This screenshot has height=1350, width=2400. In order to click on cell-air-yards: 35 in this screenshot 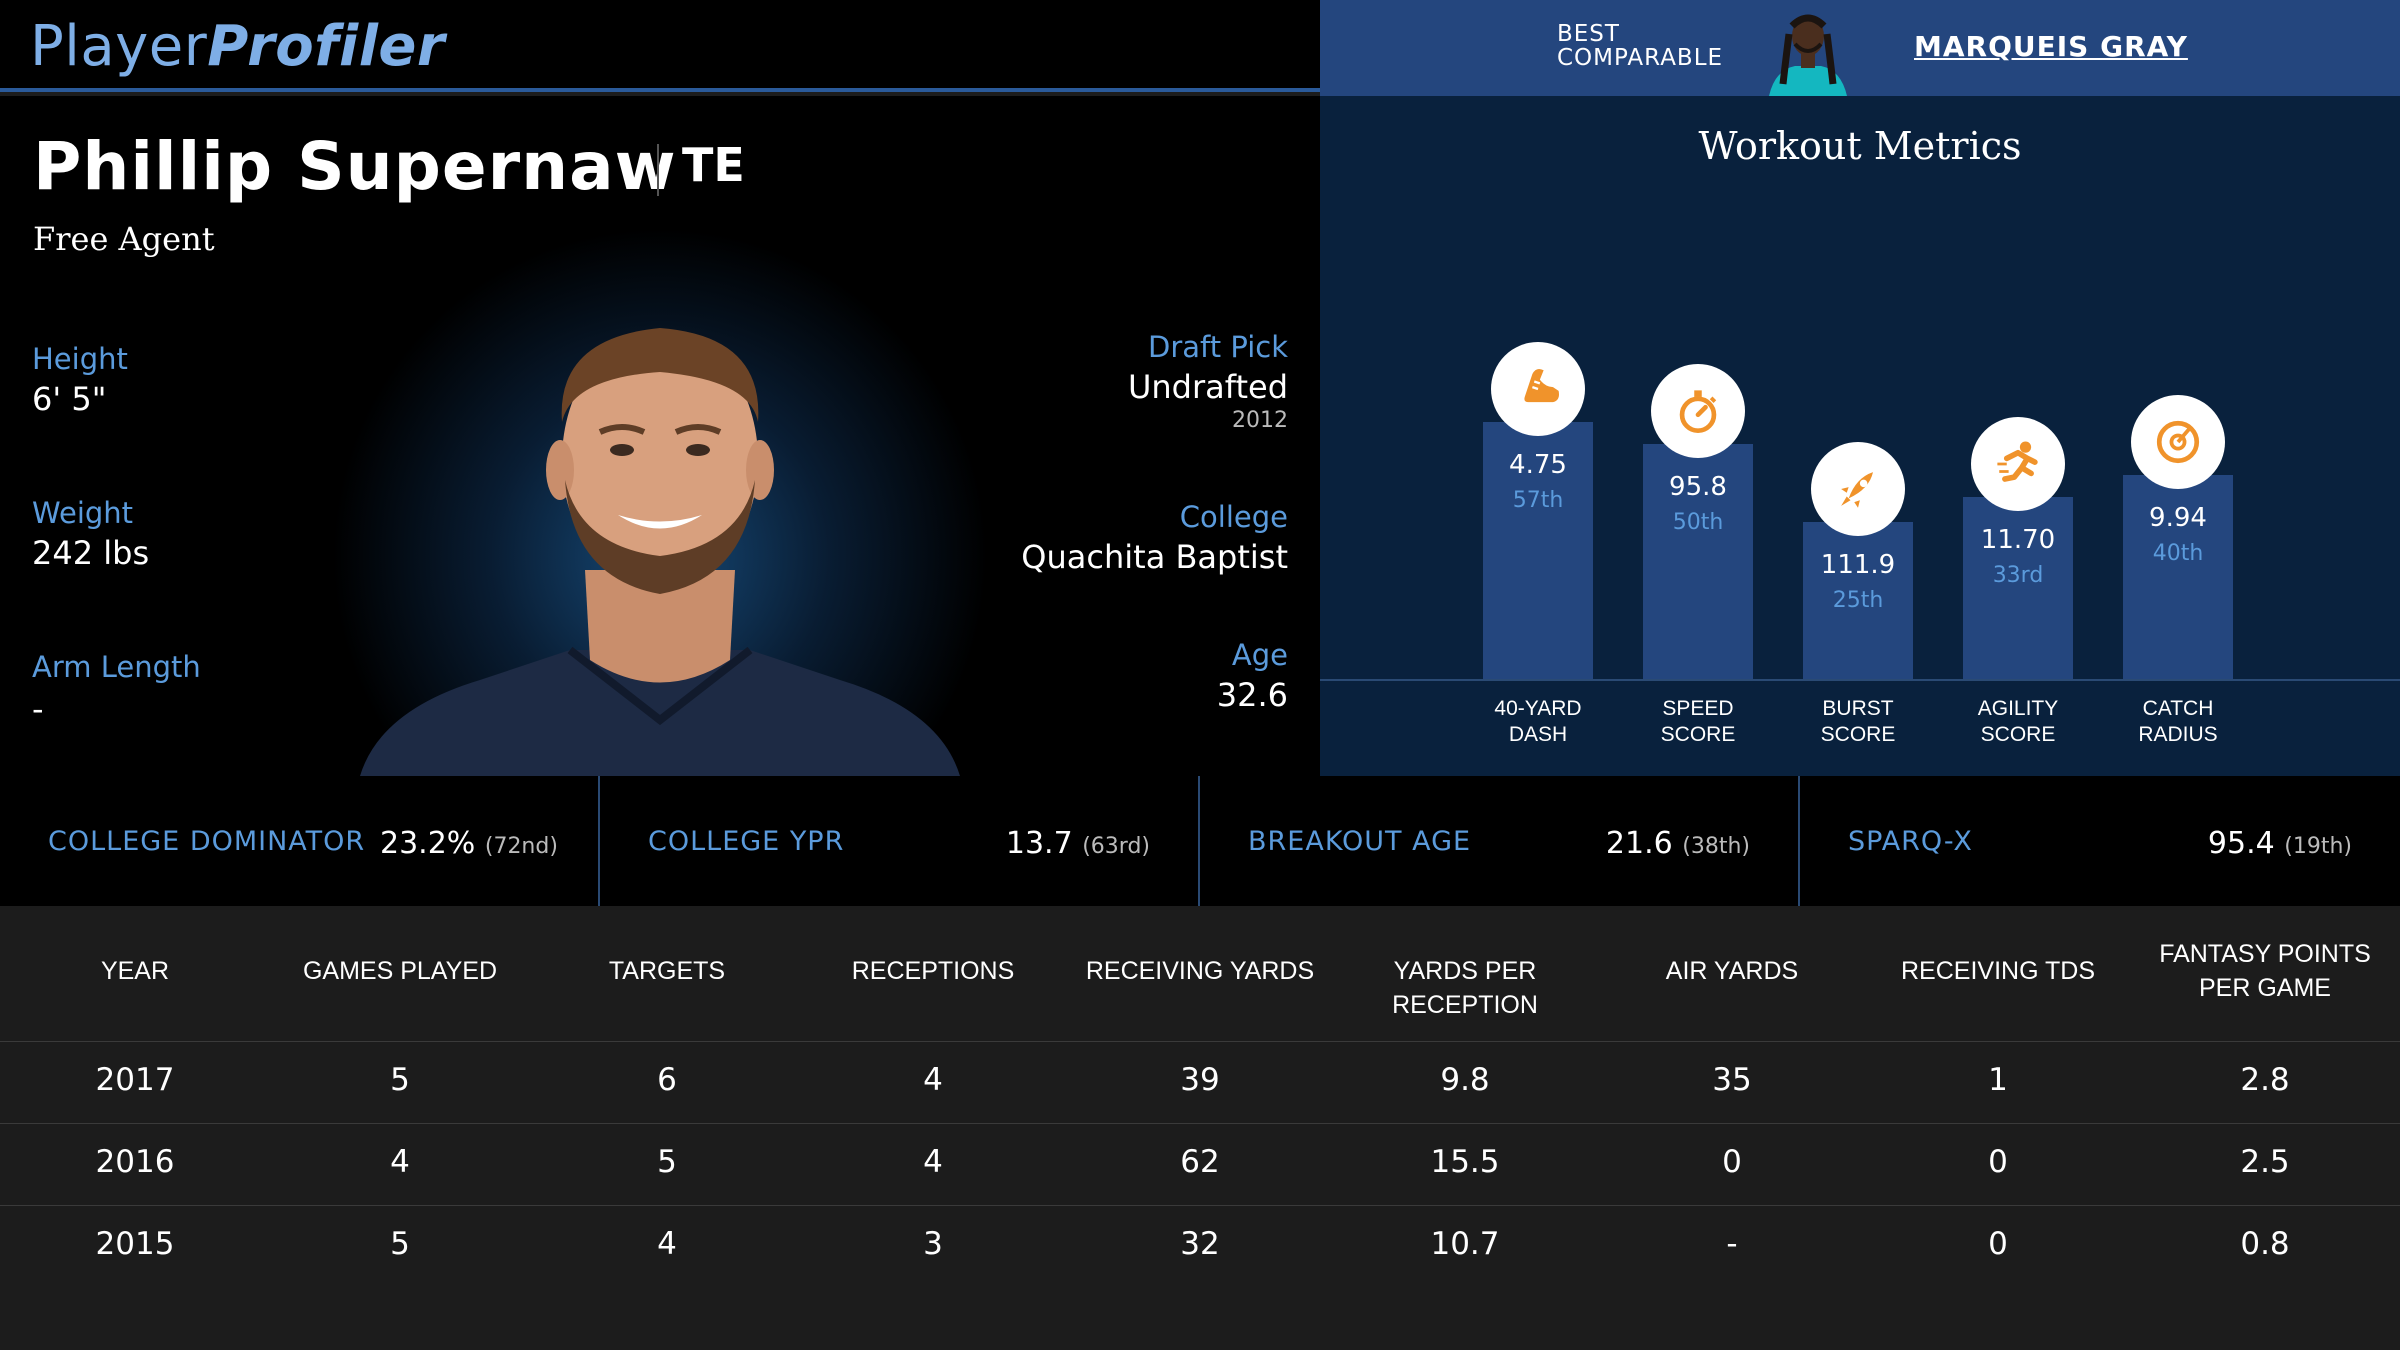, I will do `click(1732, 1080)`.